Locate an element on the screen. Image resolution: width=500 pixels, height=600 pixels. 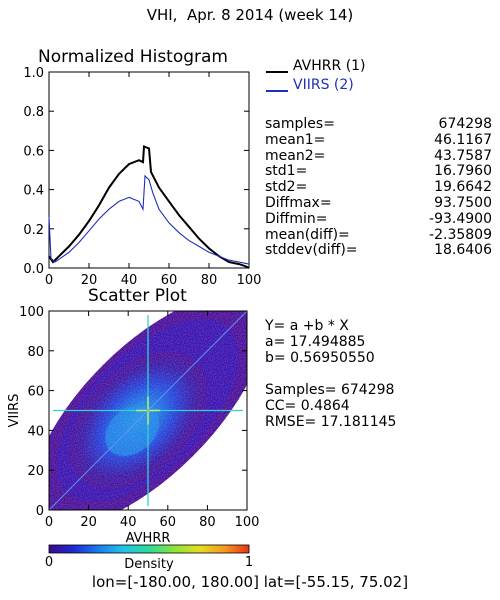
one-to-one-line is located at coordinates (148, 410).